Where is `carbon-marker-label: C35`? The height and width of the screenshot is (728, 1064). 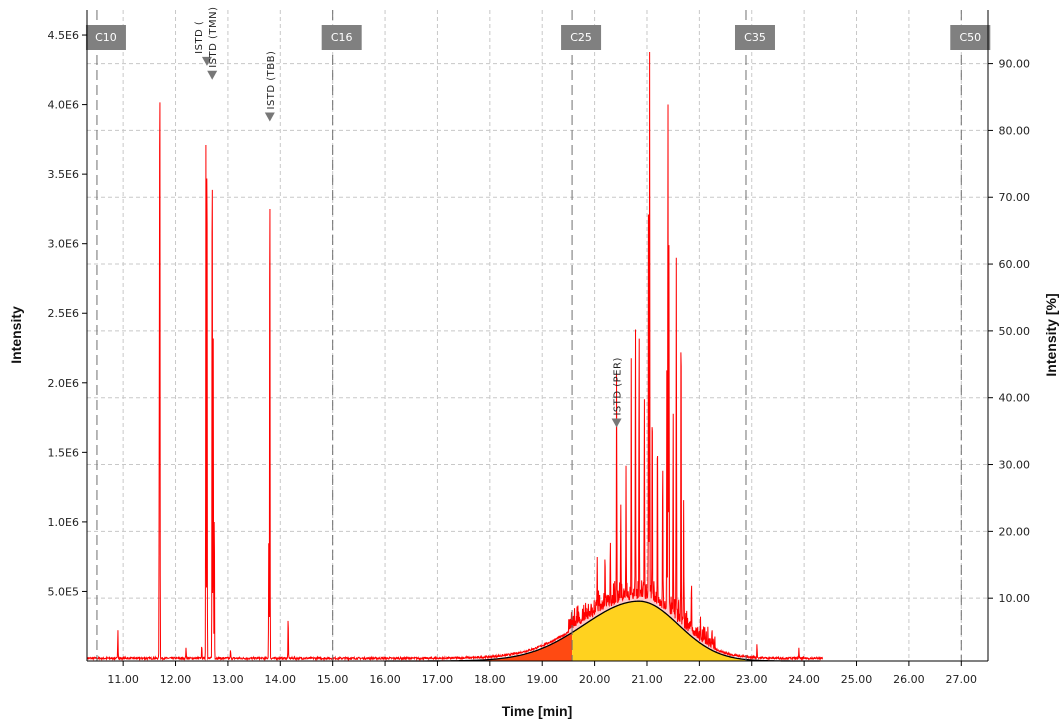
carbon-marker-label: C35 is located at coordinates (755, 37).